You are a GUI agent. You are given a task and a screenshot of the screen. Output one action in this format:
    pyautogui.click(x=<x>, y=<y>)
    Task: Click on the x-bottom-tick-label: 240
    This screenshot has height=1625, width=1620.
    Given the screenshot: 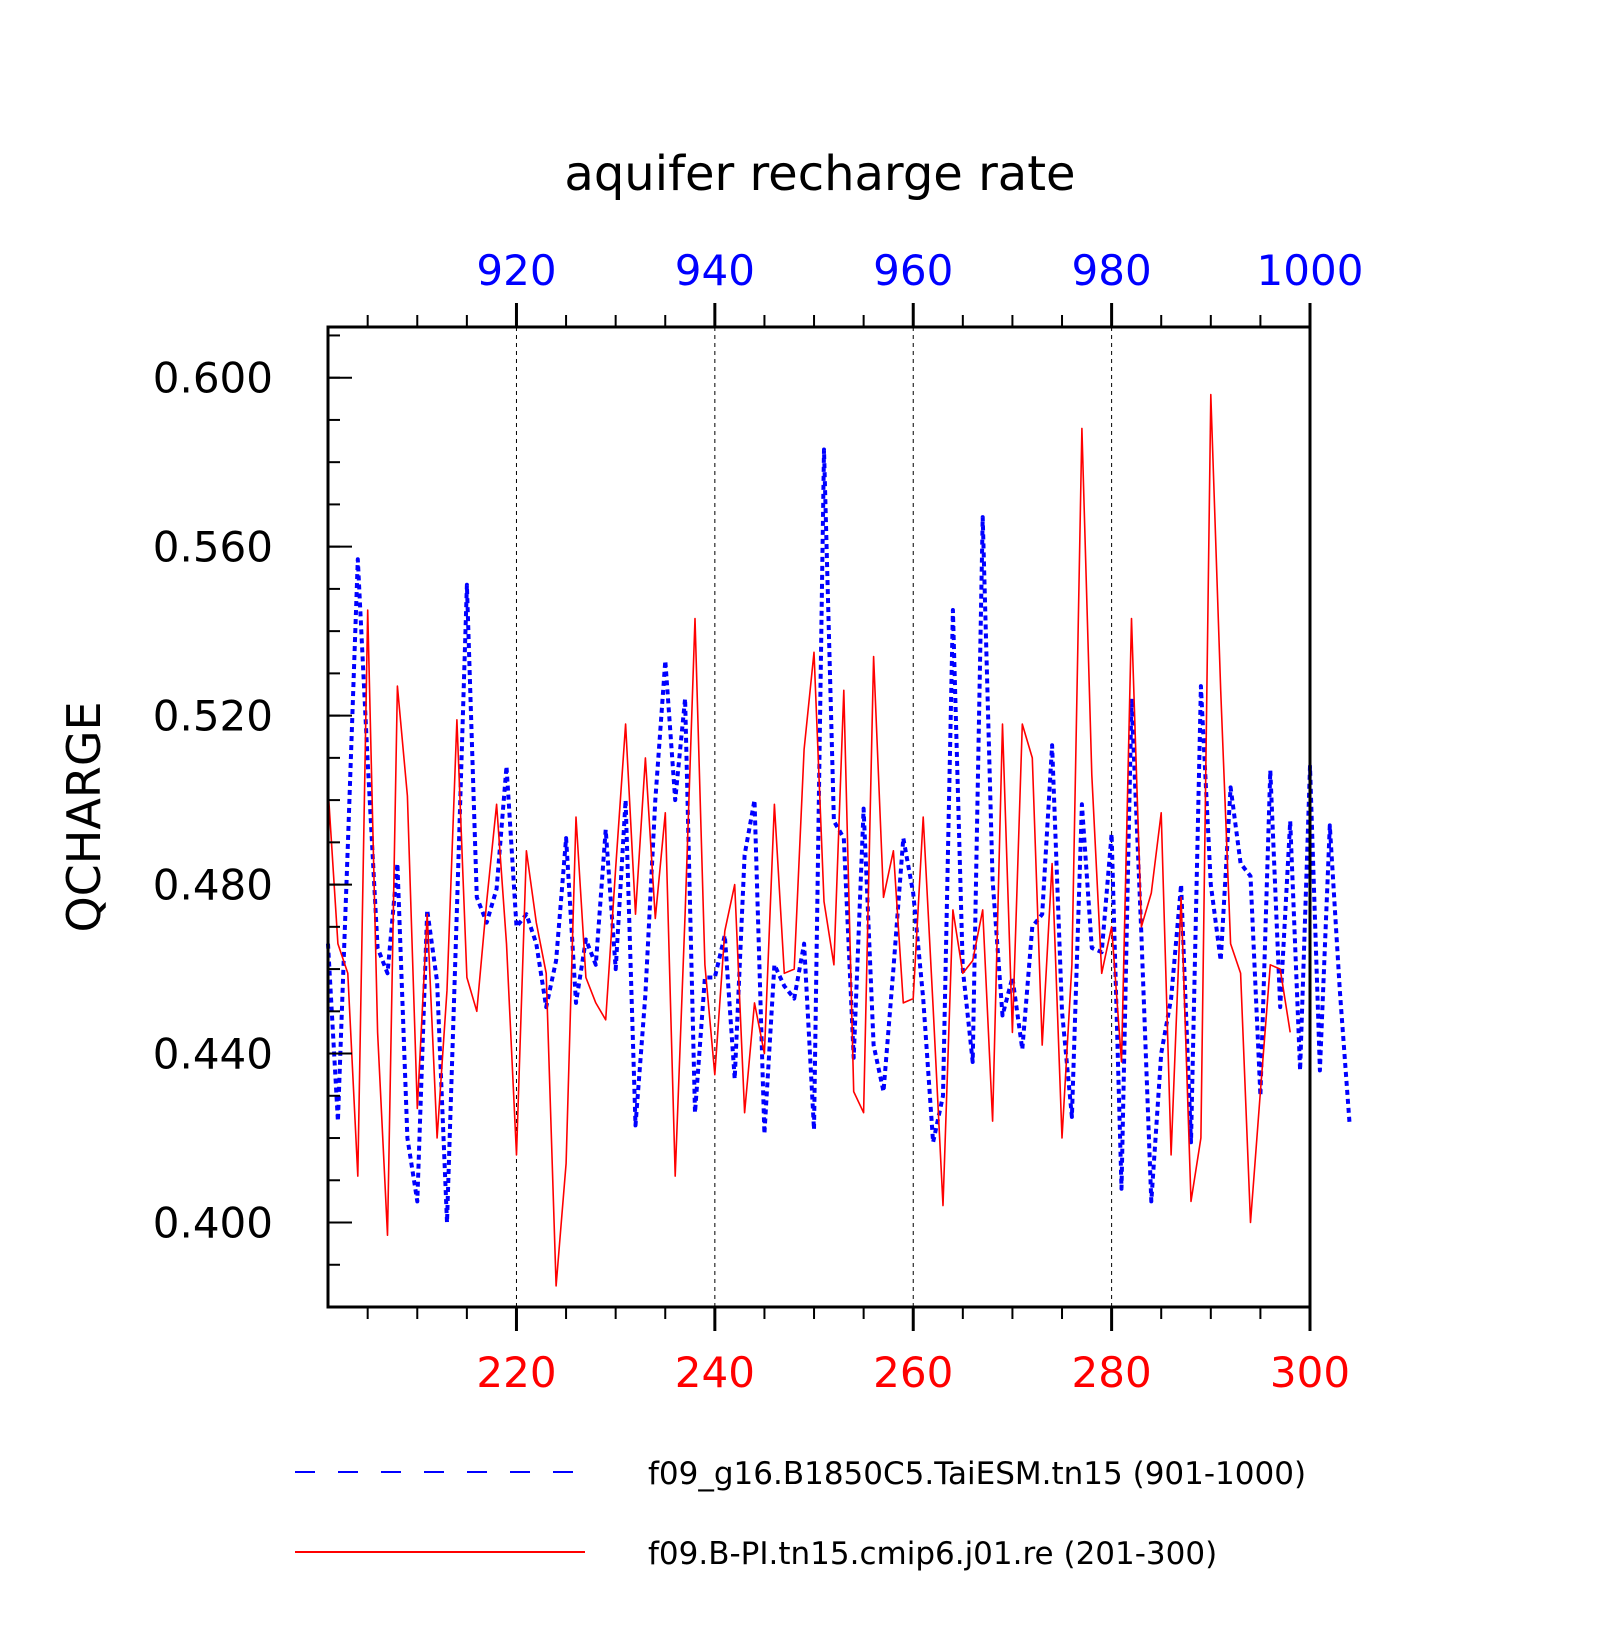 What is the action you would take?
    pyautogui.click(x=715, y=1372)
    